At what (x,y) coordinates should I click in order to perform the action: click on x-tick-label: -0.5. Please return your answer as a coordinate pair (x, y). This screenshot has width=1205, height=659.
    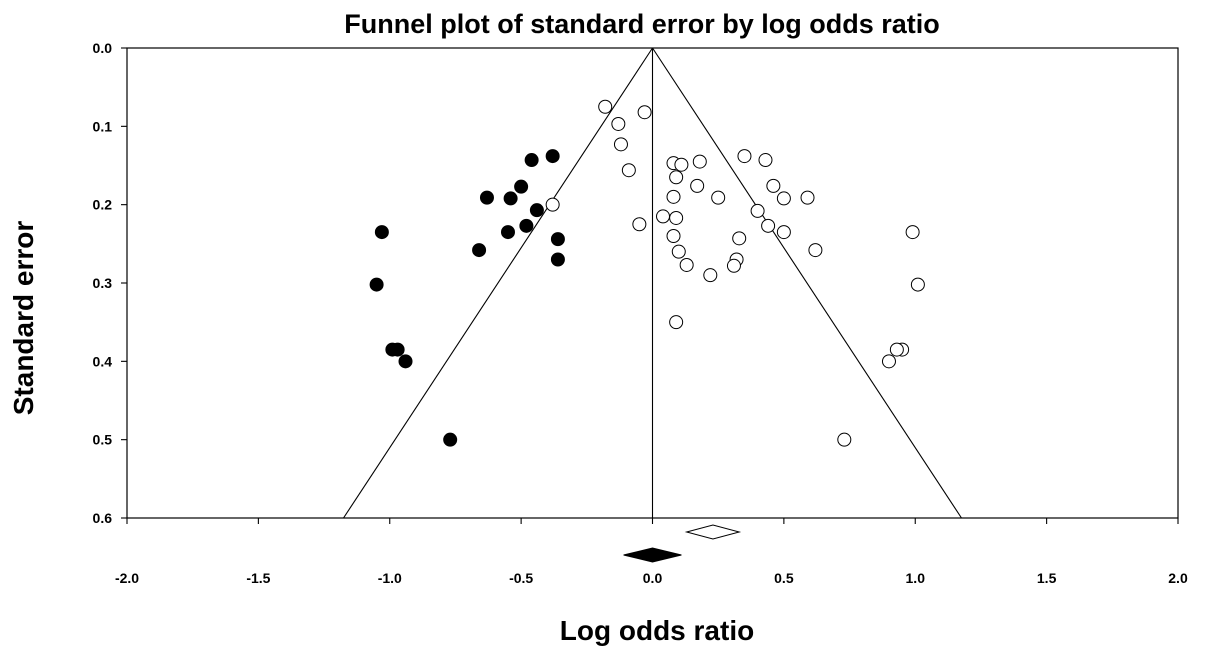
    Looking at the image, I should click on (521, 578).